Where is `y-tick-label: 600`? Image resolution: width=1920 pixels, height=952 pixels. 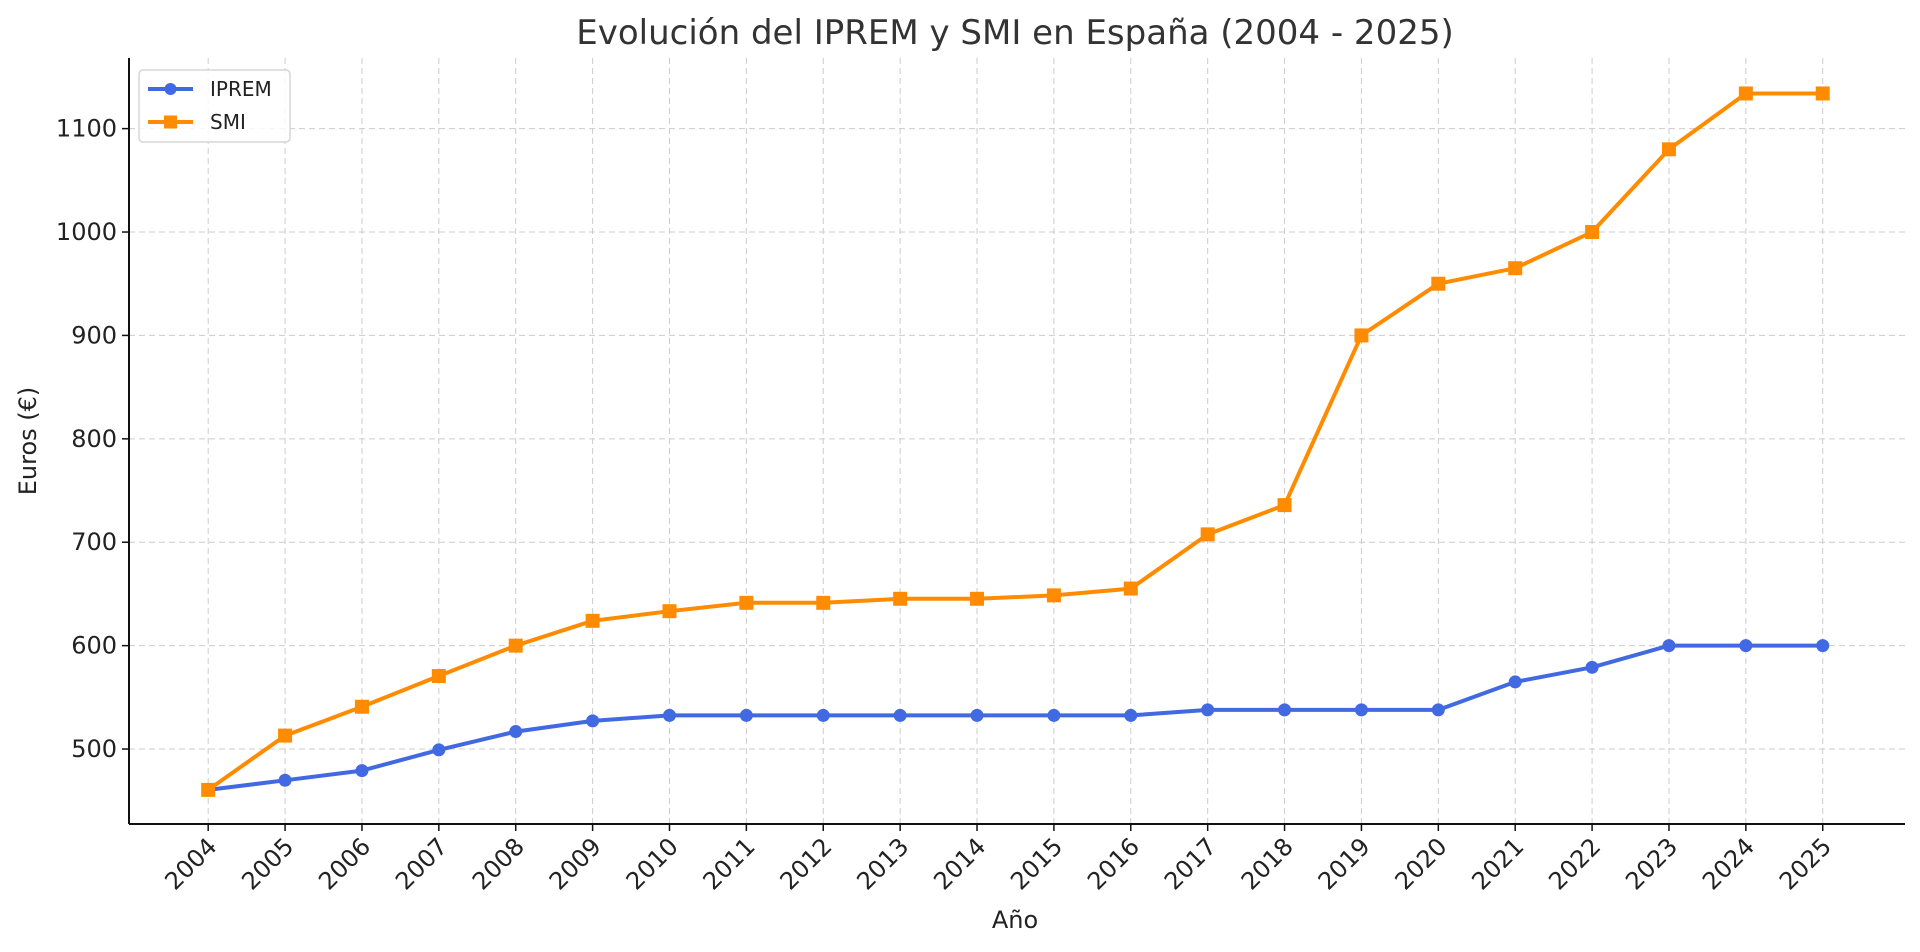
y-tick-label: 600 is located at coordinates (94, 646).